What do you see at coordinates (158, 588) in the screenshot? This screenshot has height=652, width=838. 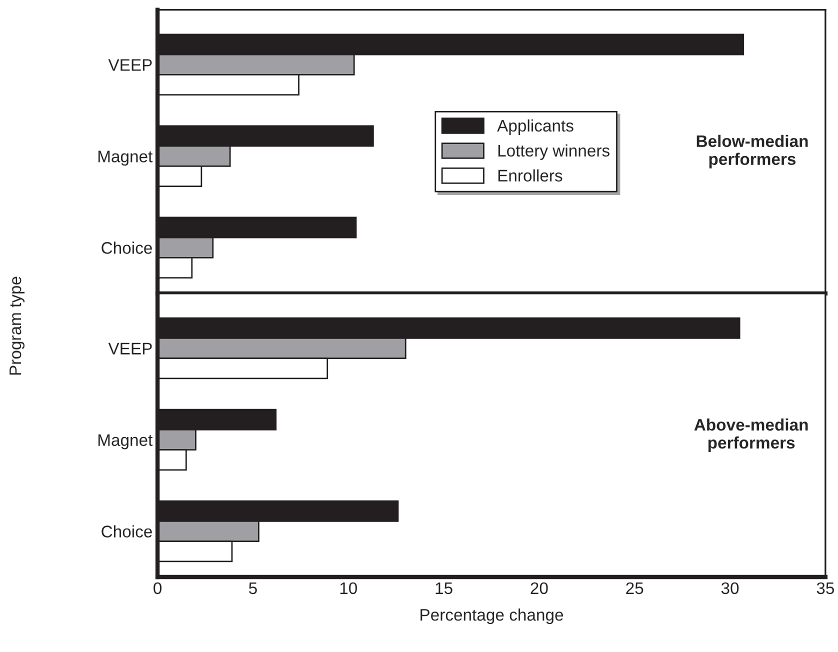 I see `x-tick-label: 0` at bounding box center [158, 588].